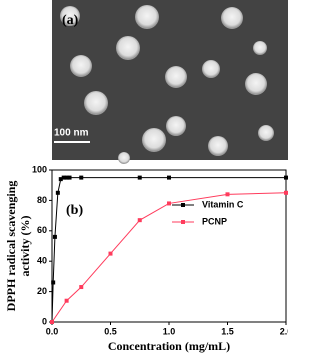  I want to click on y-axis-label: activity (%), so click(25, 246).